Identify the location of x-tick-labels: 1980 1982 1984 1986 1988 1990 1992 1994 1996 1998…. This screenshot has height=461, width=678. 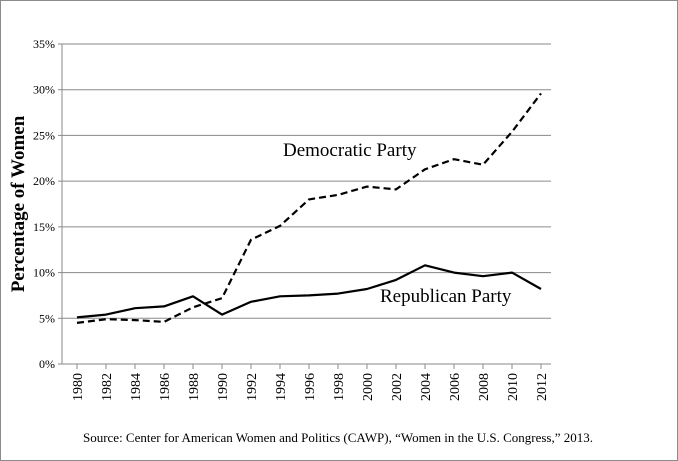
(310, 387).